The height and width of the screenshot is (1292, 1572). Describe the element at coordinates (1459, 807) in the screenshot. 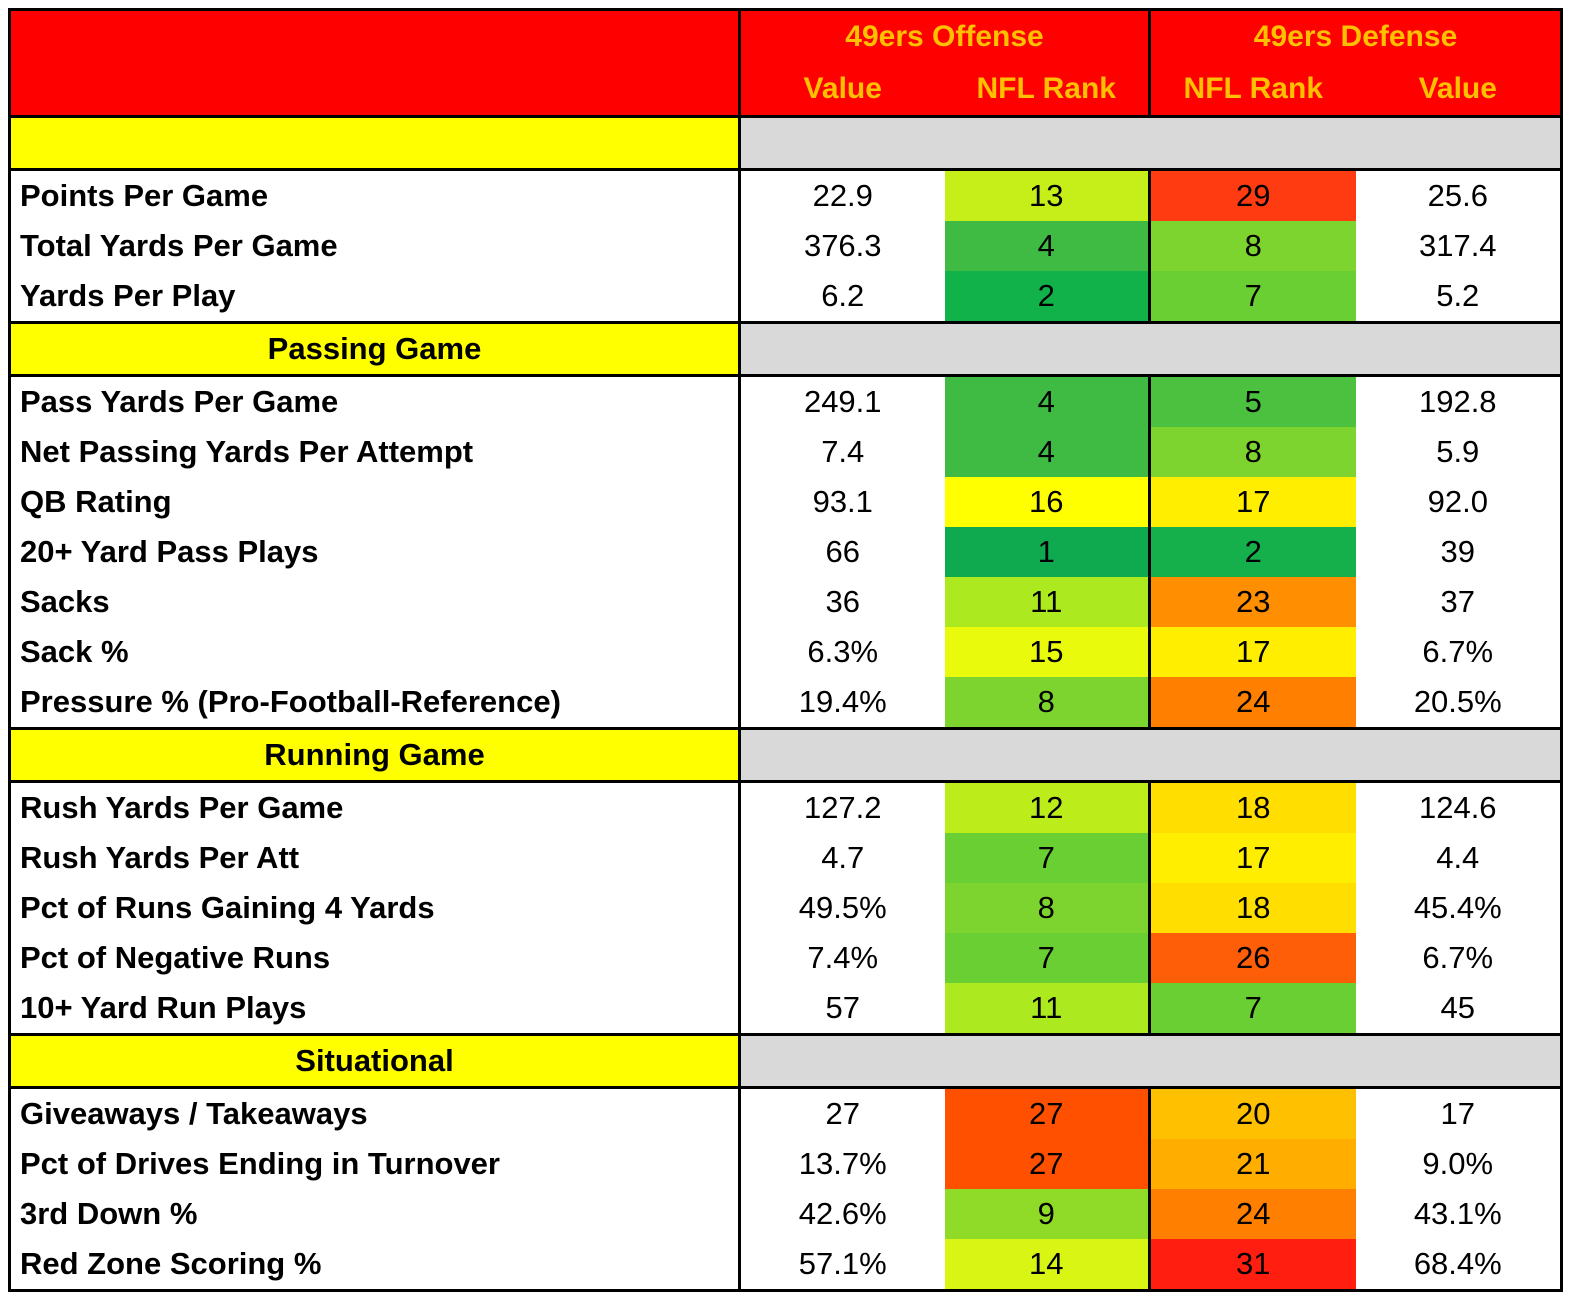

I see `defense-value-cell: 124.6` at that location.